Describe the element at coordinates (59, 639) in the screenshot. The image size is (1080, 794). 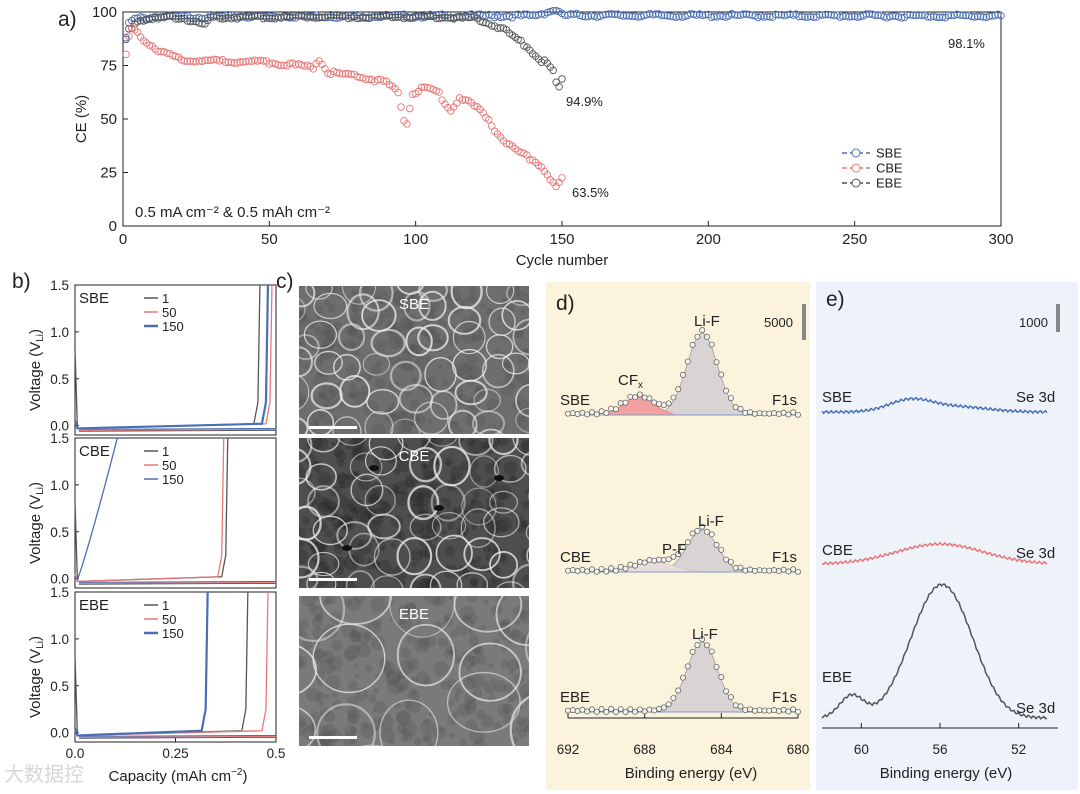
I see `y-tick-label: 1.0` at that location.